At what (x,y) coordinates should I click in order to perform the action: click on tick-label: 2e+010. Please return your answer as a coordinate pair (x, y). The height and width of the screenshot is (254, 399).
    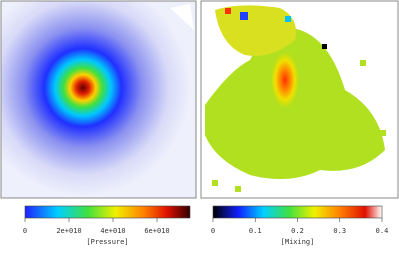
    Looking at the image, I should click on (68, 231).